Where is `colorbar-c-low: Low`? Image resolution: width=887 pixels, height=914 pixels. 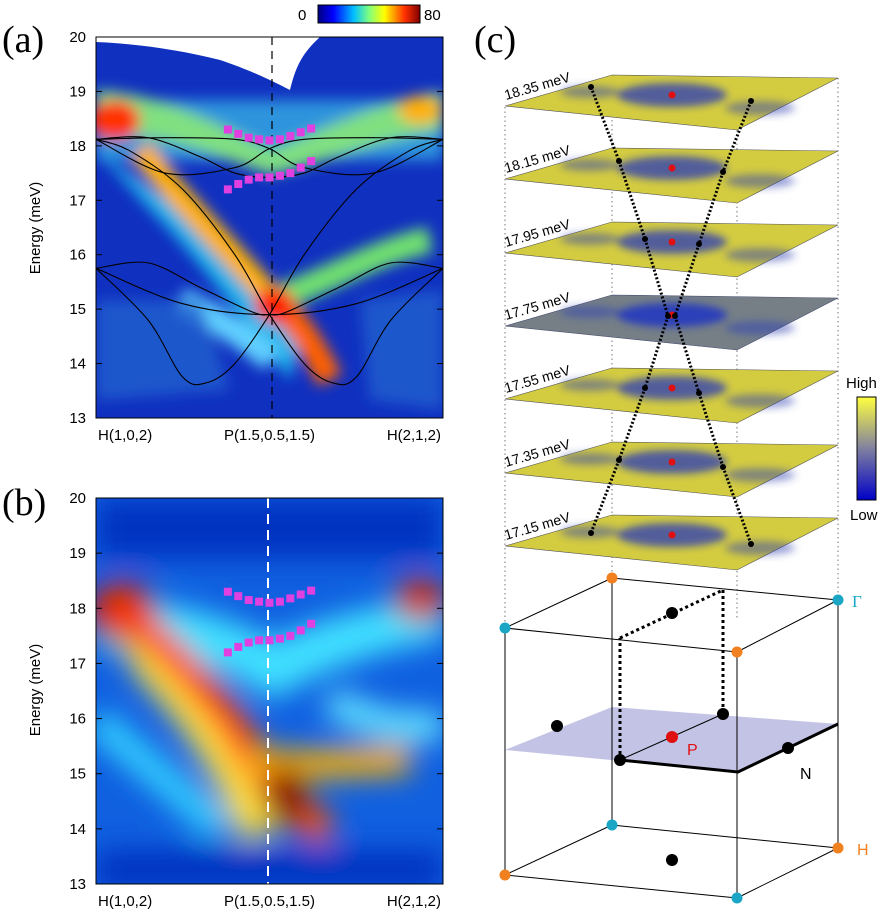
colorbar-c-low: Low is located at coordinates (864, 515).